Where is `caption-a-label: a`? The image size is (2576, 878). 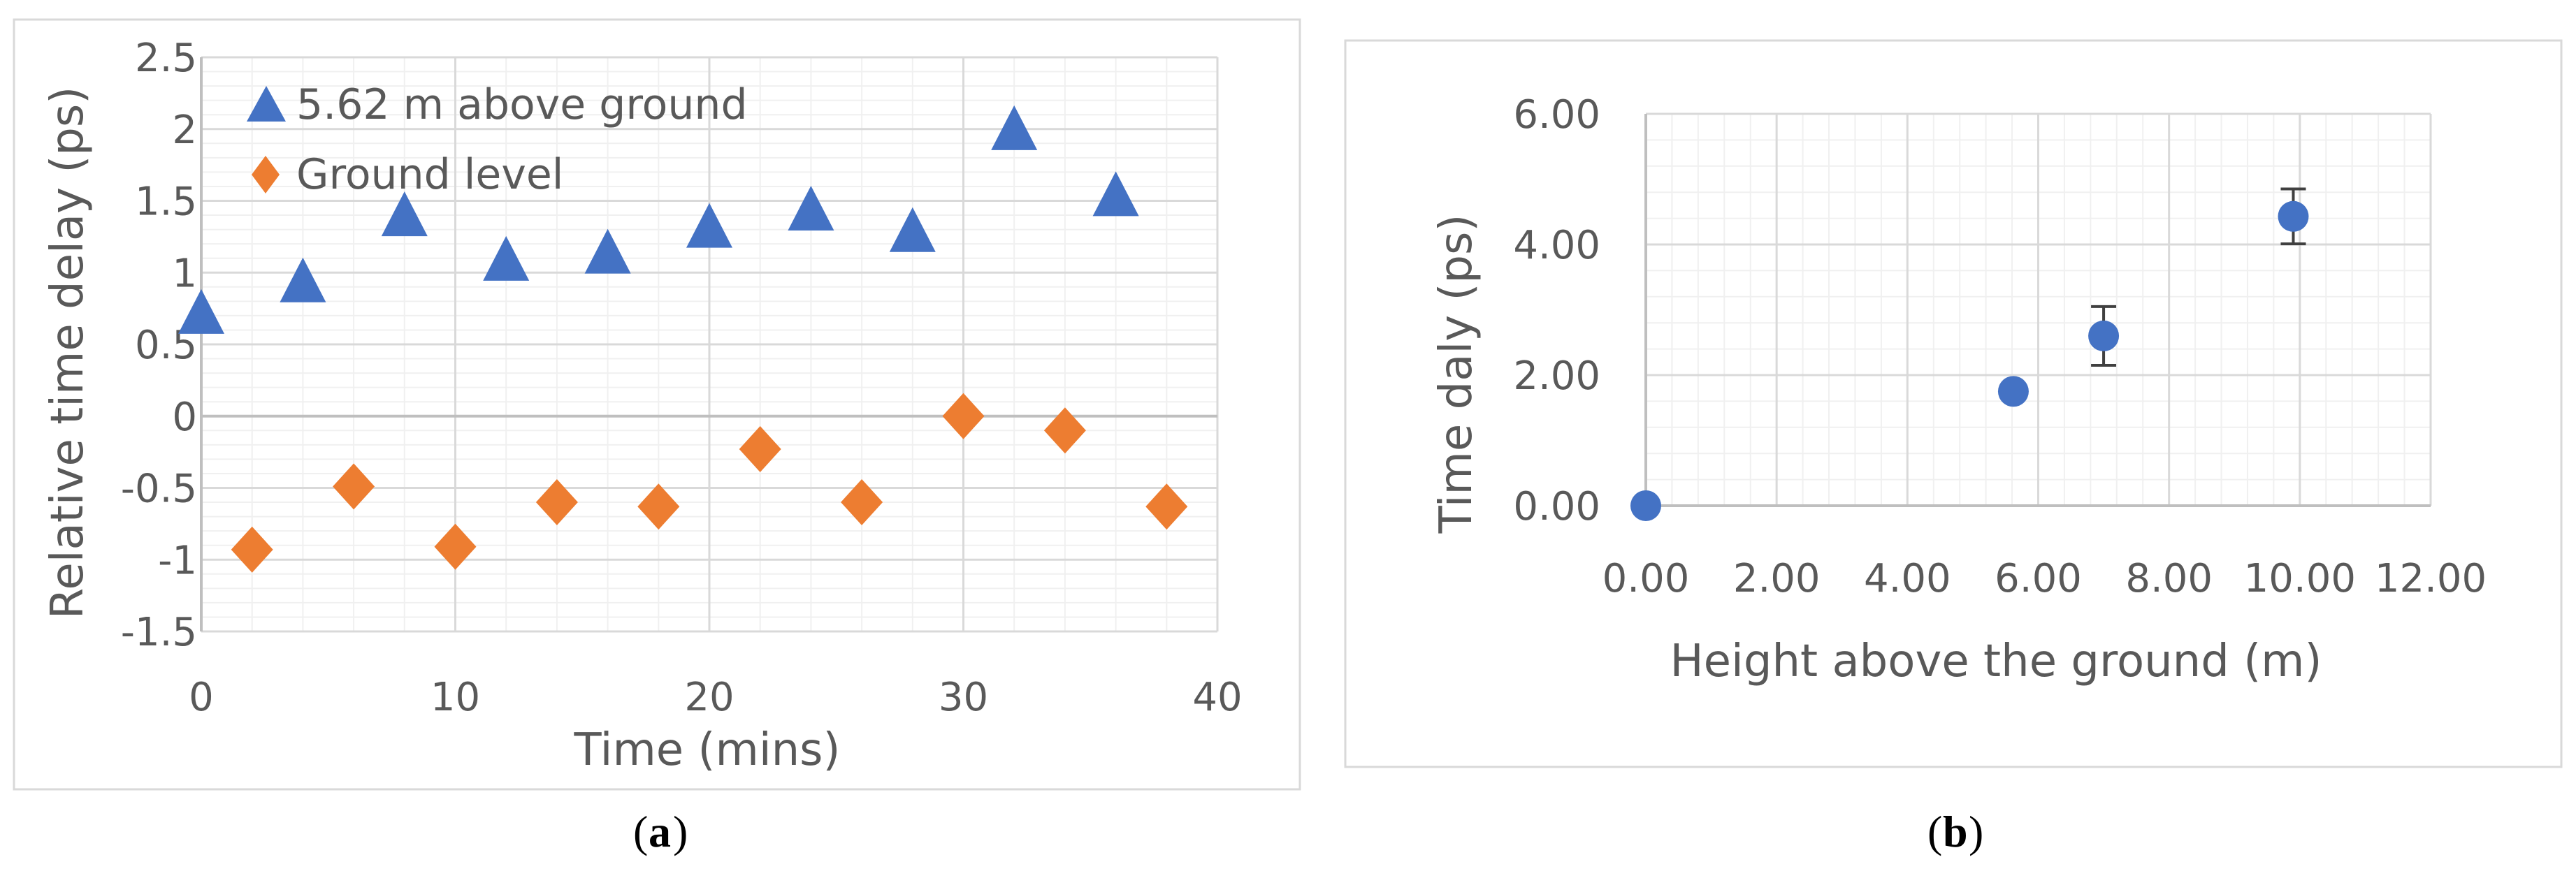
caption-a-label: a is located at coordinates (660, 831).